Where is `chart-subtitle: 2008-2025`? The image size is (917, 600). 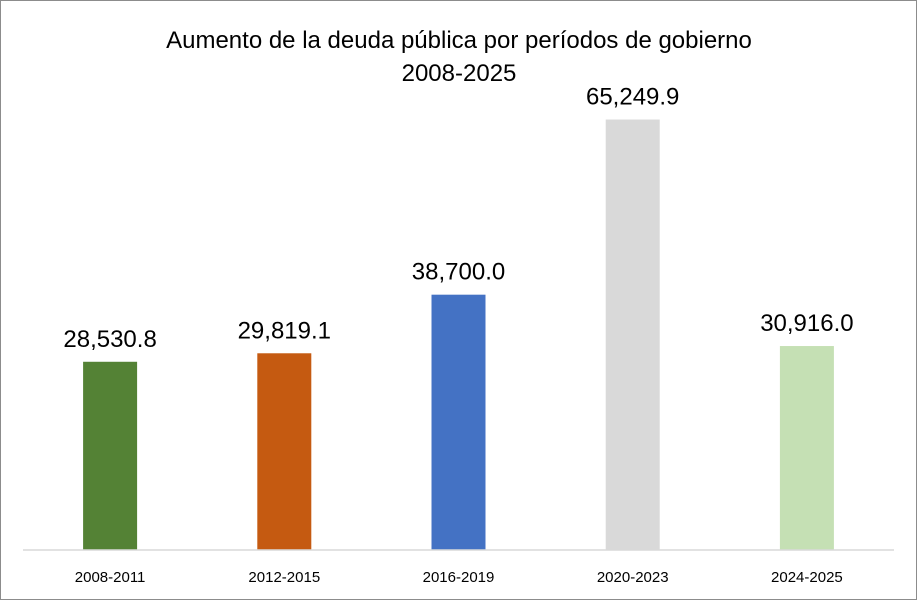
chart-subtitle: 2008-2025 is located at coordinates (459, 73).